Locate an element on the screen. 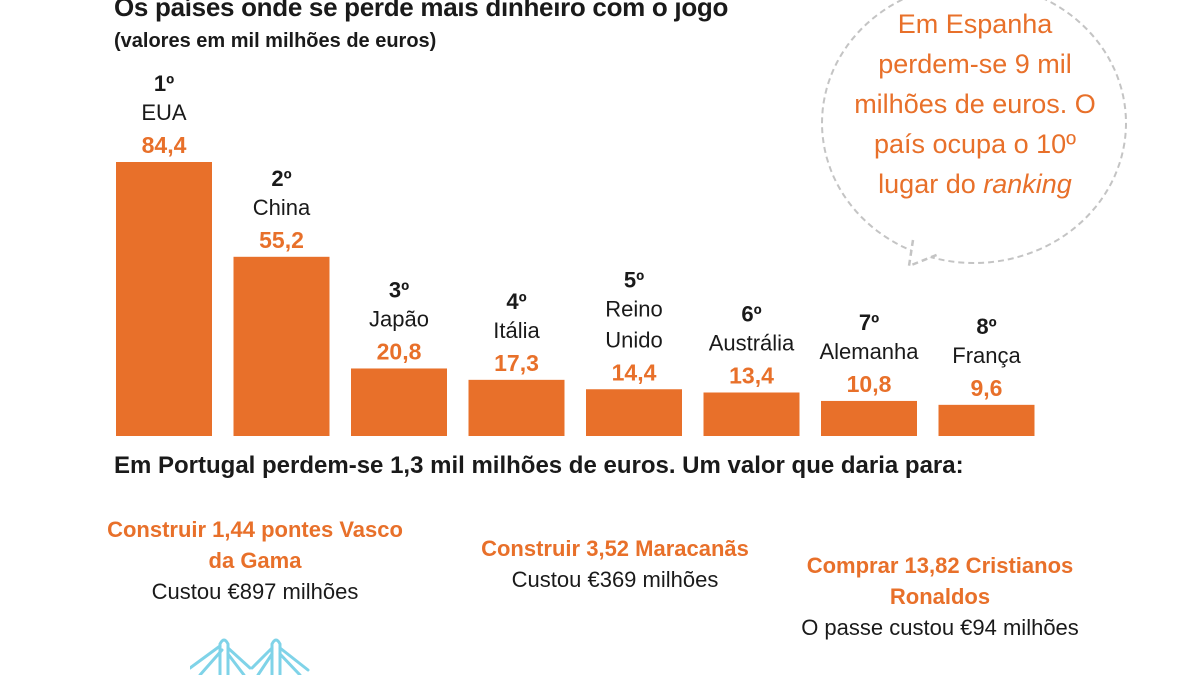  comparison-description: Custou €369 milhões is located at coordinates (615, 579).